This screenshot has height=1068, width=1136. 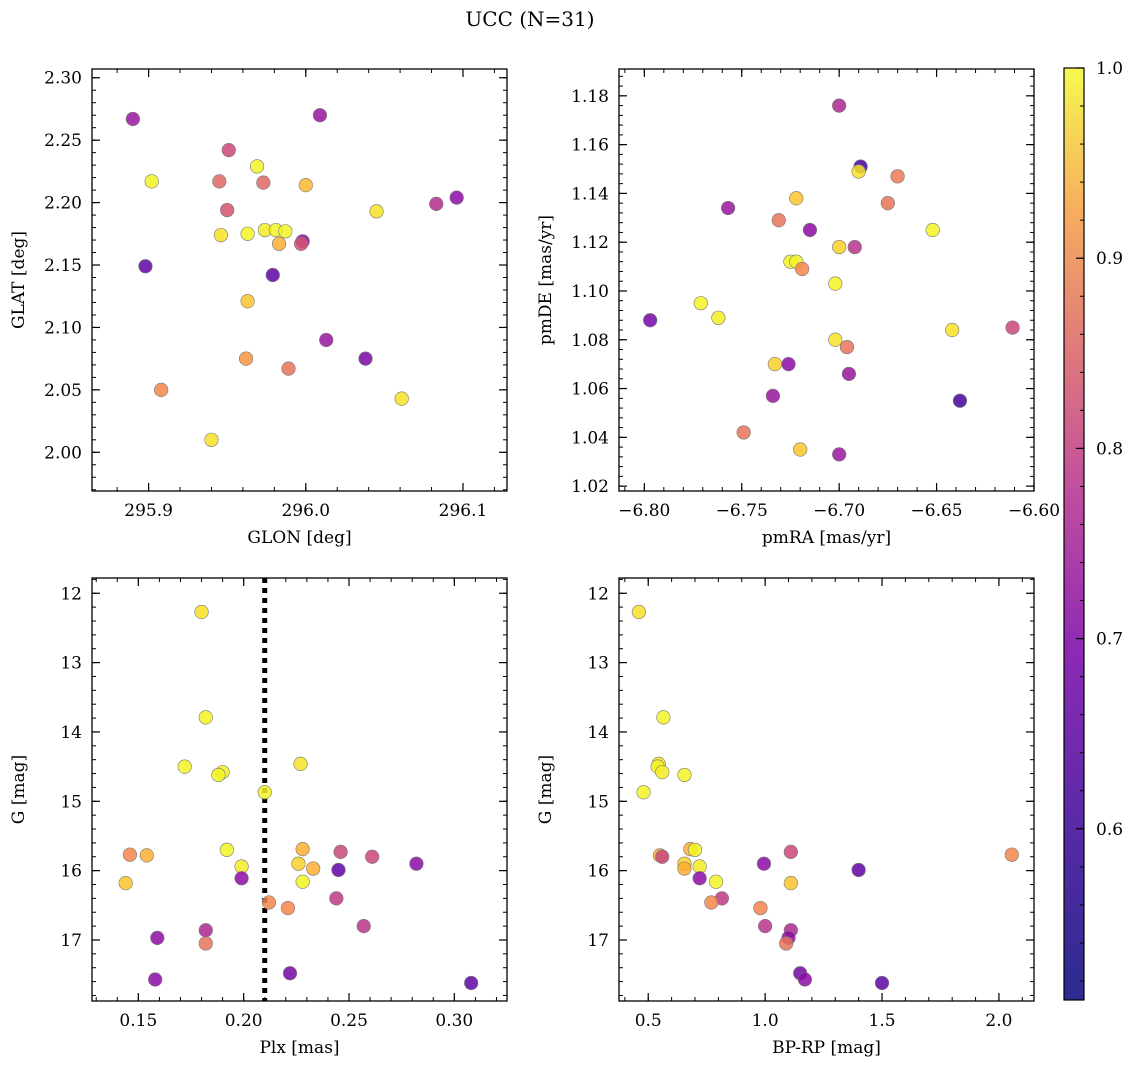 What do you see at coordinates (590, 341) in the screenshot?
I see `y-tick-label: 1.08` at bounding box center [590, 341].